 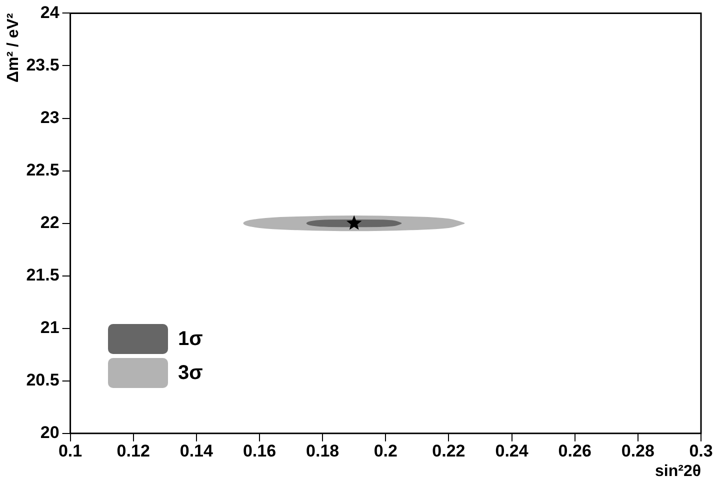 What do you see at coordinates (190, 339) in the screenshot?
I see `legend-label: 1σ` at bounding box center [190, 339].